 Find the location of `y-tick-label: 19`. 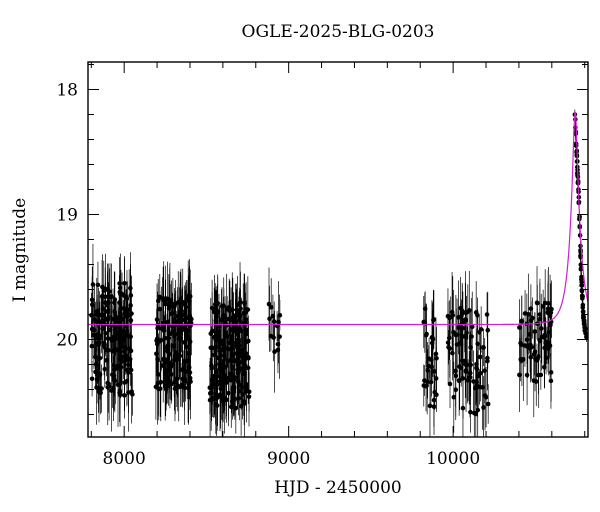

y-tick-label: 19 is located at coordinates (67, 216).